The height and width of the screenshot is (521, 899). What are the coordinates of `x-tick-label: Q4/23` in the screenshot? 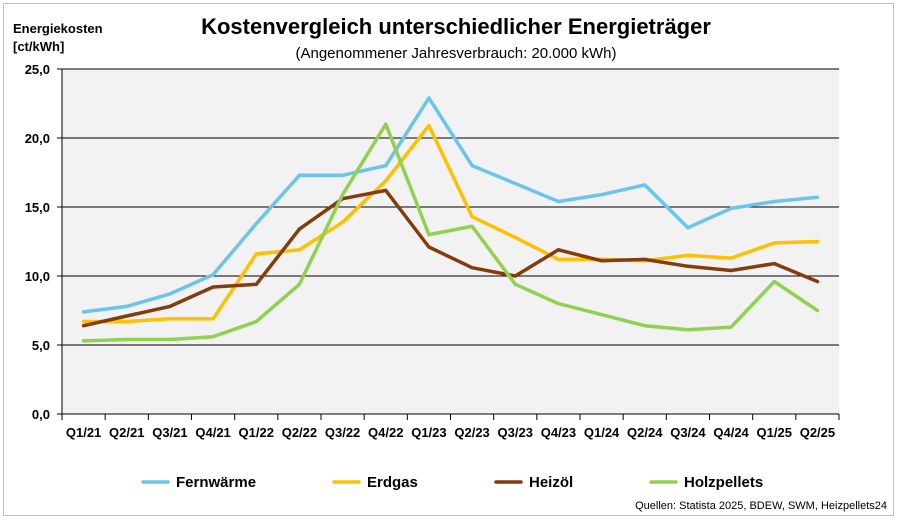 It's located at (558, 432).